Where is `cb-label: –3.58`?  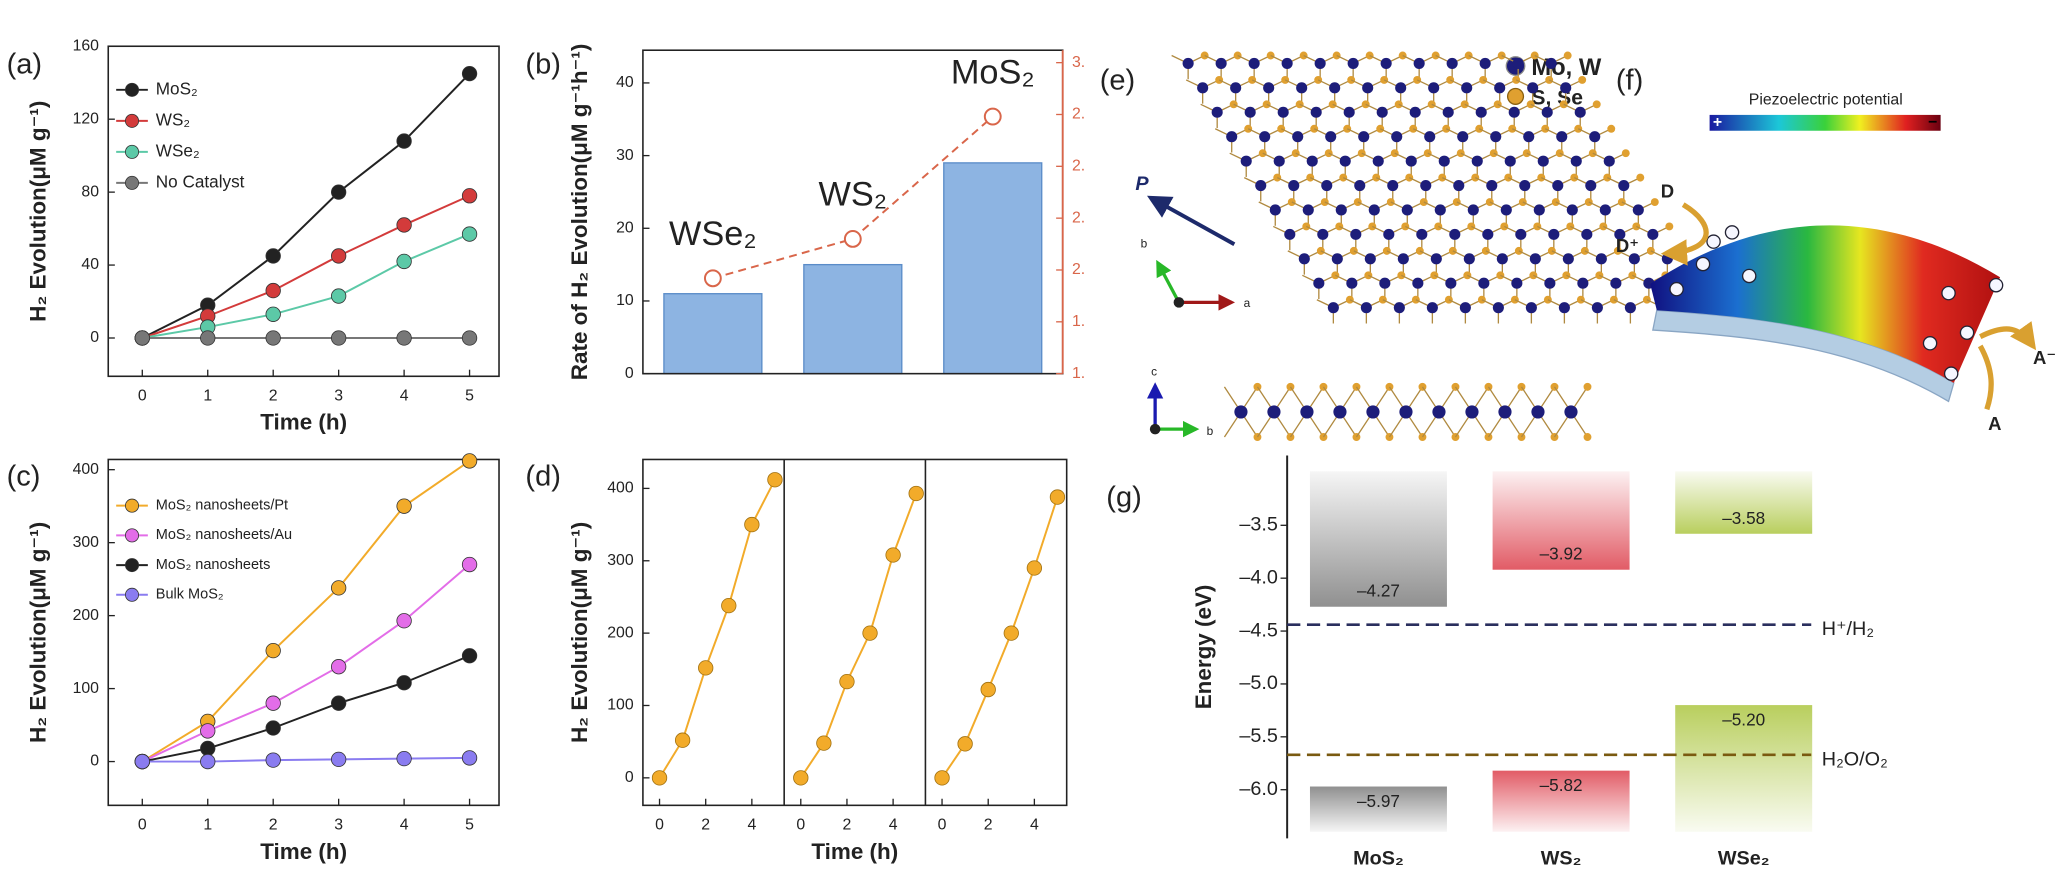
cb-label: –3.58 is located at coordinates (1743, 518).